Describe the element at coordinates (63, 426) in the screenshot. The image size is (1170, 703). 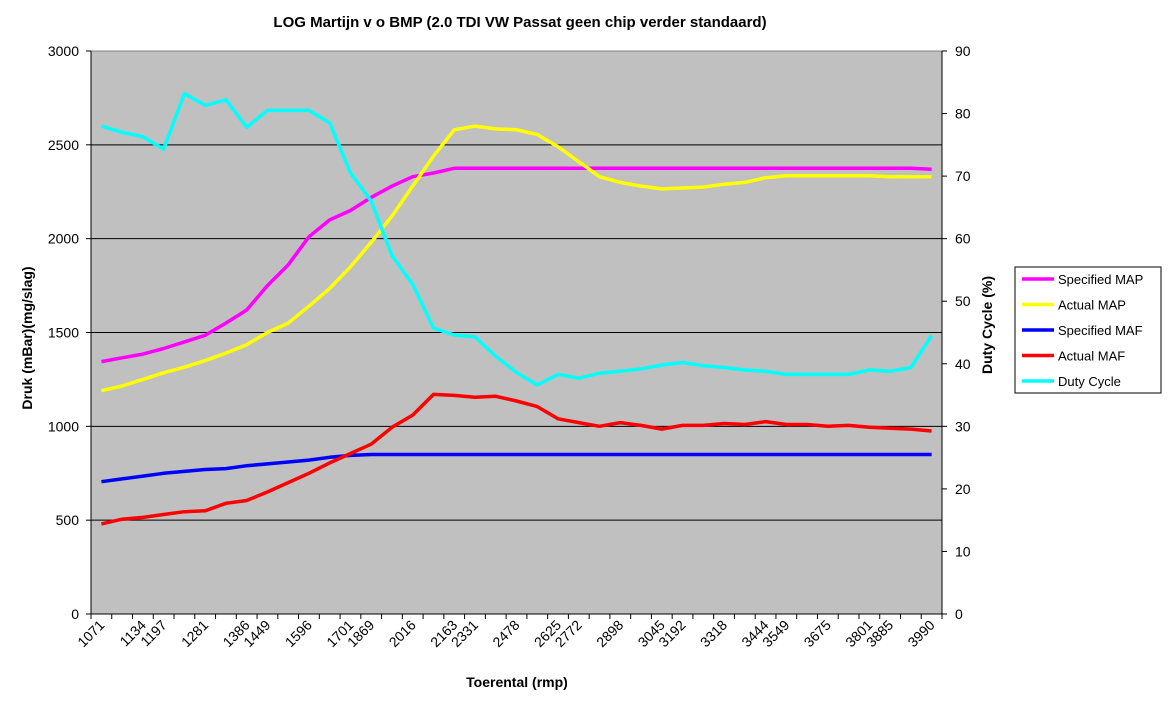
I see `y-tick-label: 1000` at that location.